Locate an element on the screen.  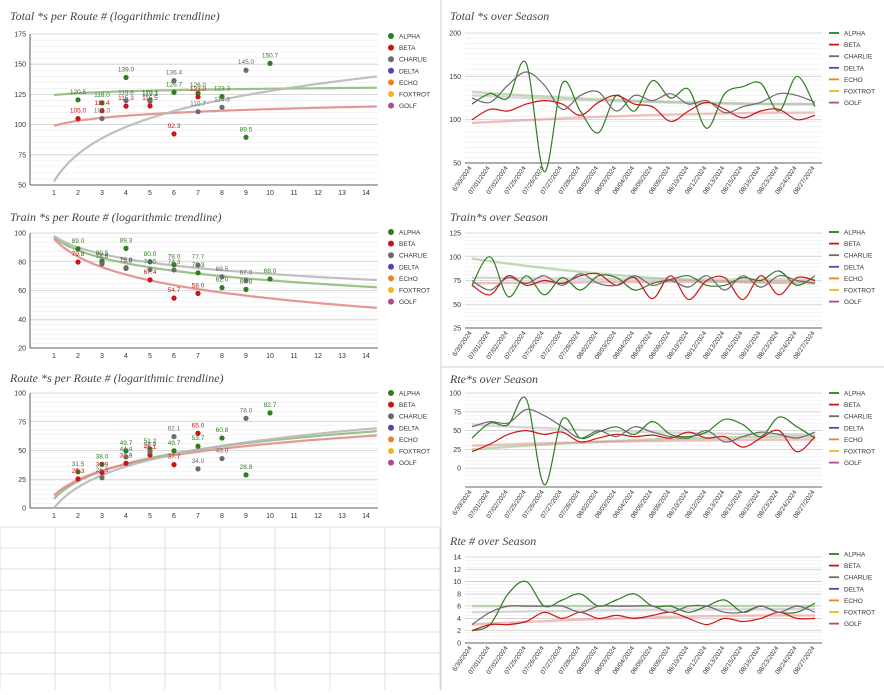
x-tick-label: 8 is located at coordinates (222, 516).